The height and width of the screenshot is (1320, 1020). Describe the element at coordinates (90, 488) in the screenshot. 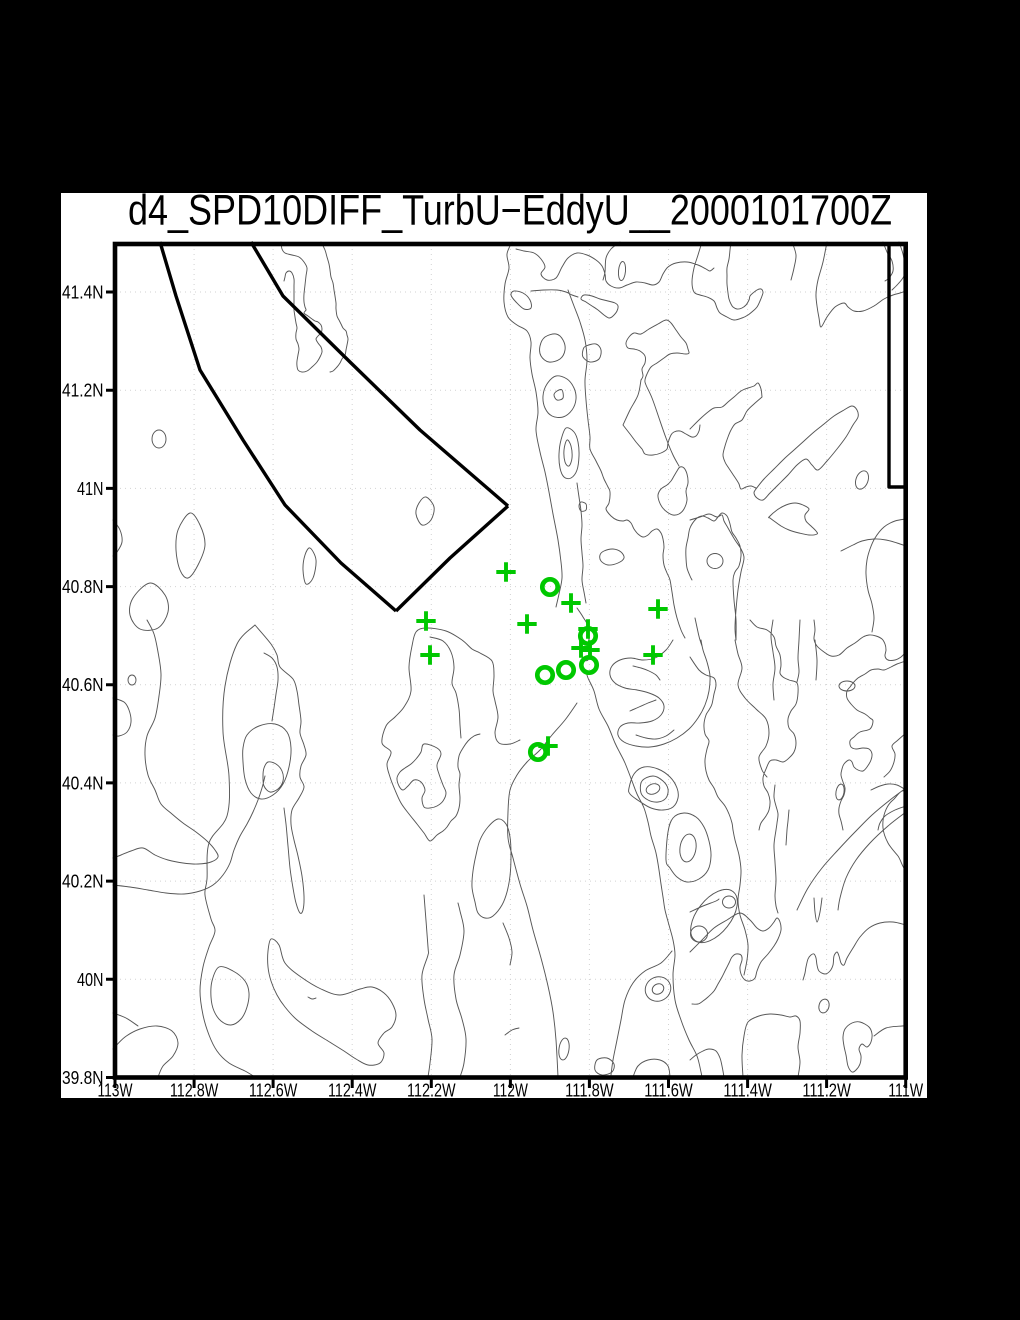

I see `svg-text: 41N` at that location.